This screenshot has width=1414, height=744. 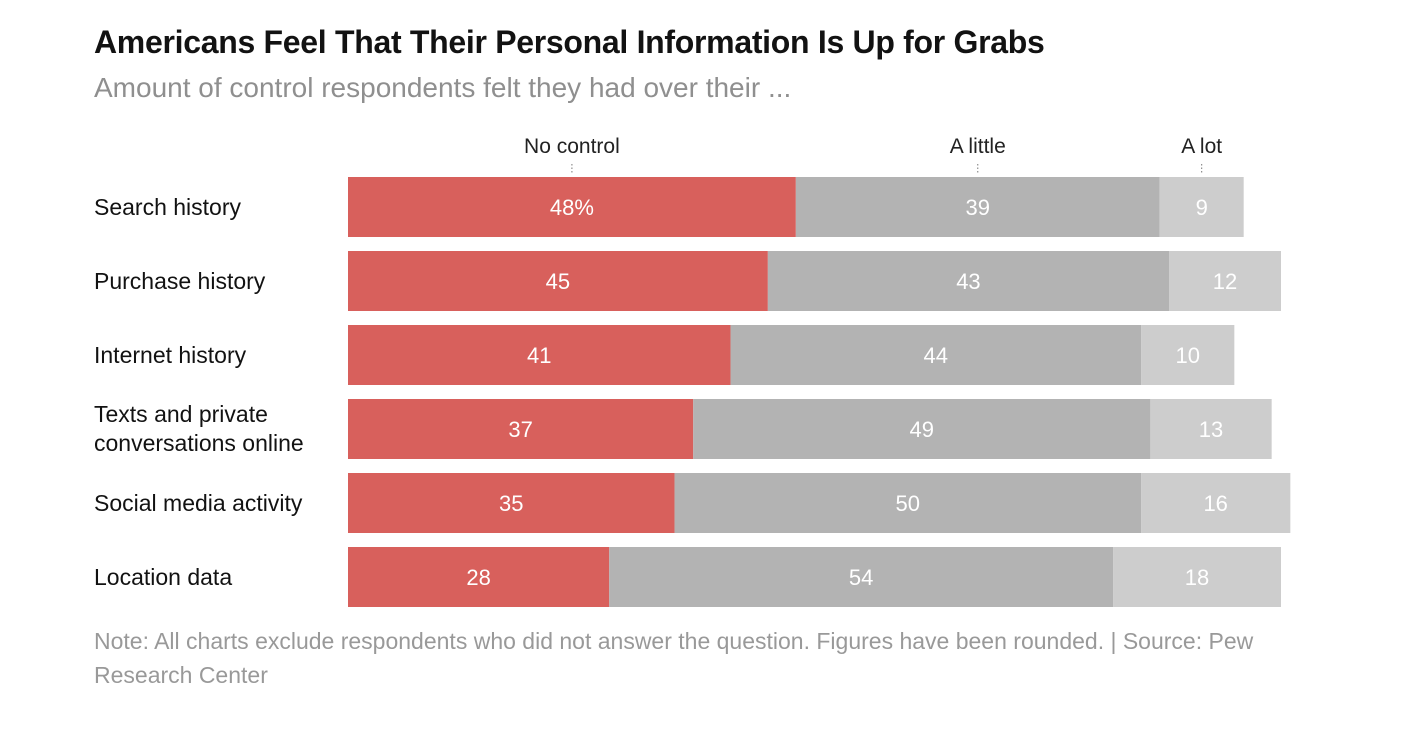 I want to click on category-label: Social media activity, so click(x=198, y=503).